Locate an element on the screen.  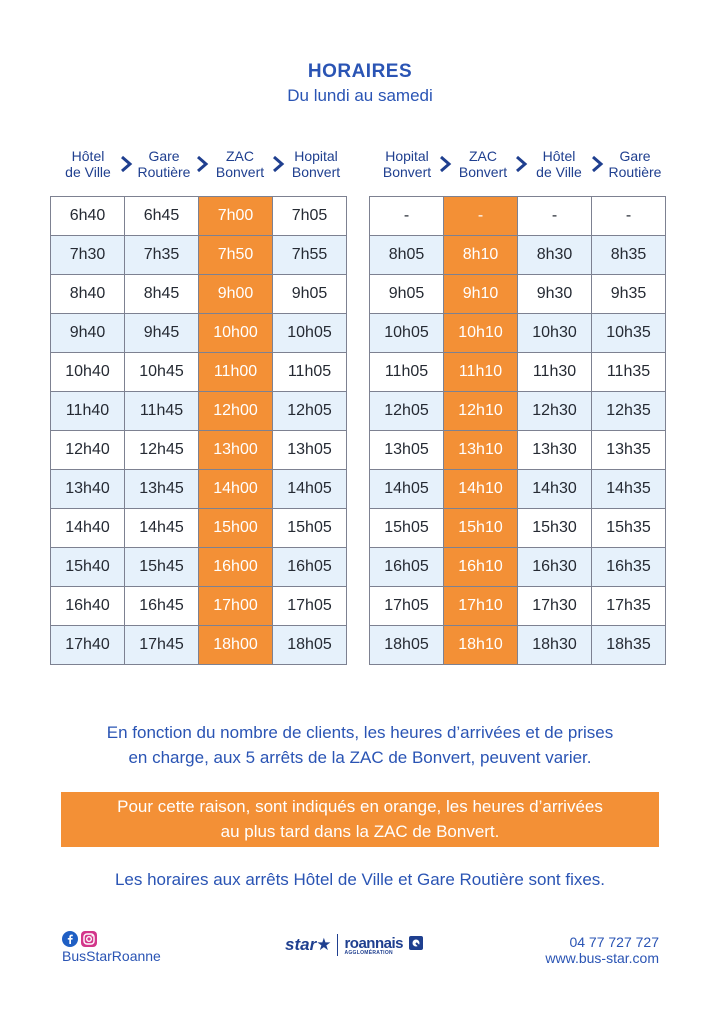
table-row: 9h05 9h10 9h30 9h35 is located at coordinates (517, 294).